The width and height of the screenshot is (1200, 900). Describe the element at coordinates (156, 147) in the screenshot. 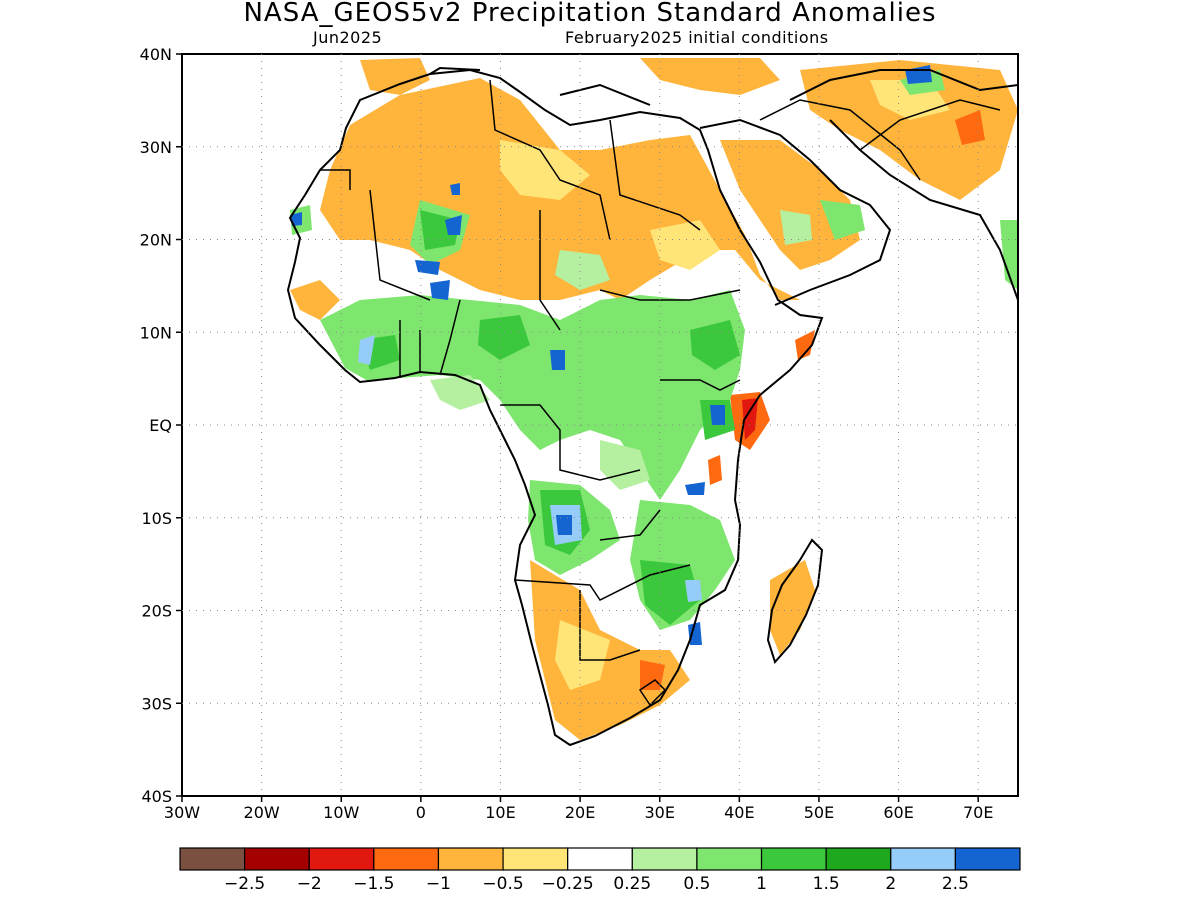

I see `lat-tick-label: 30N` at that location.